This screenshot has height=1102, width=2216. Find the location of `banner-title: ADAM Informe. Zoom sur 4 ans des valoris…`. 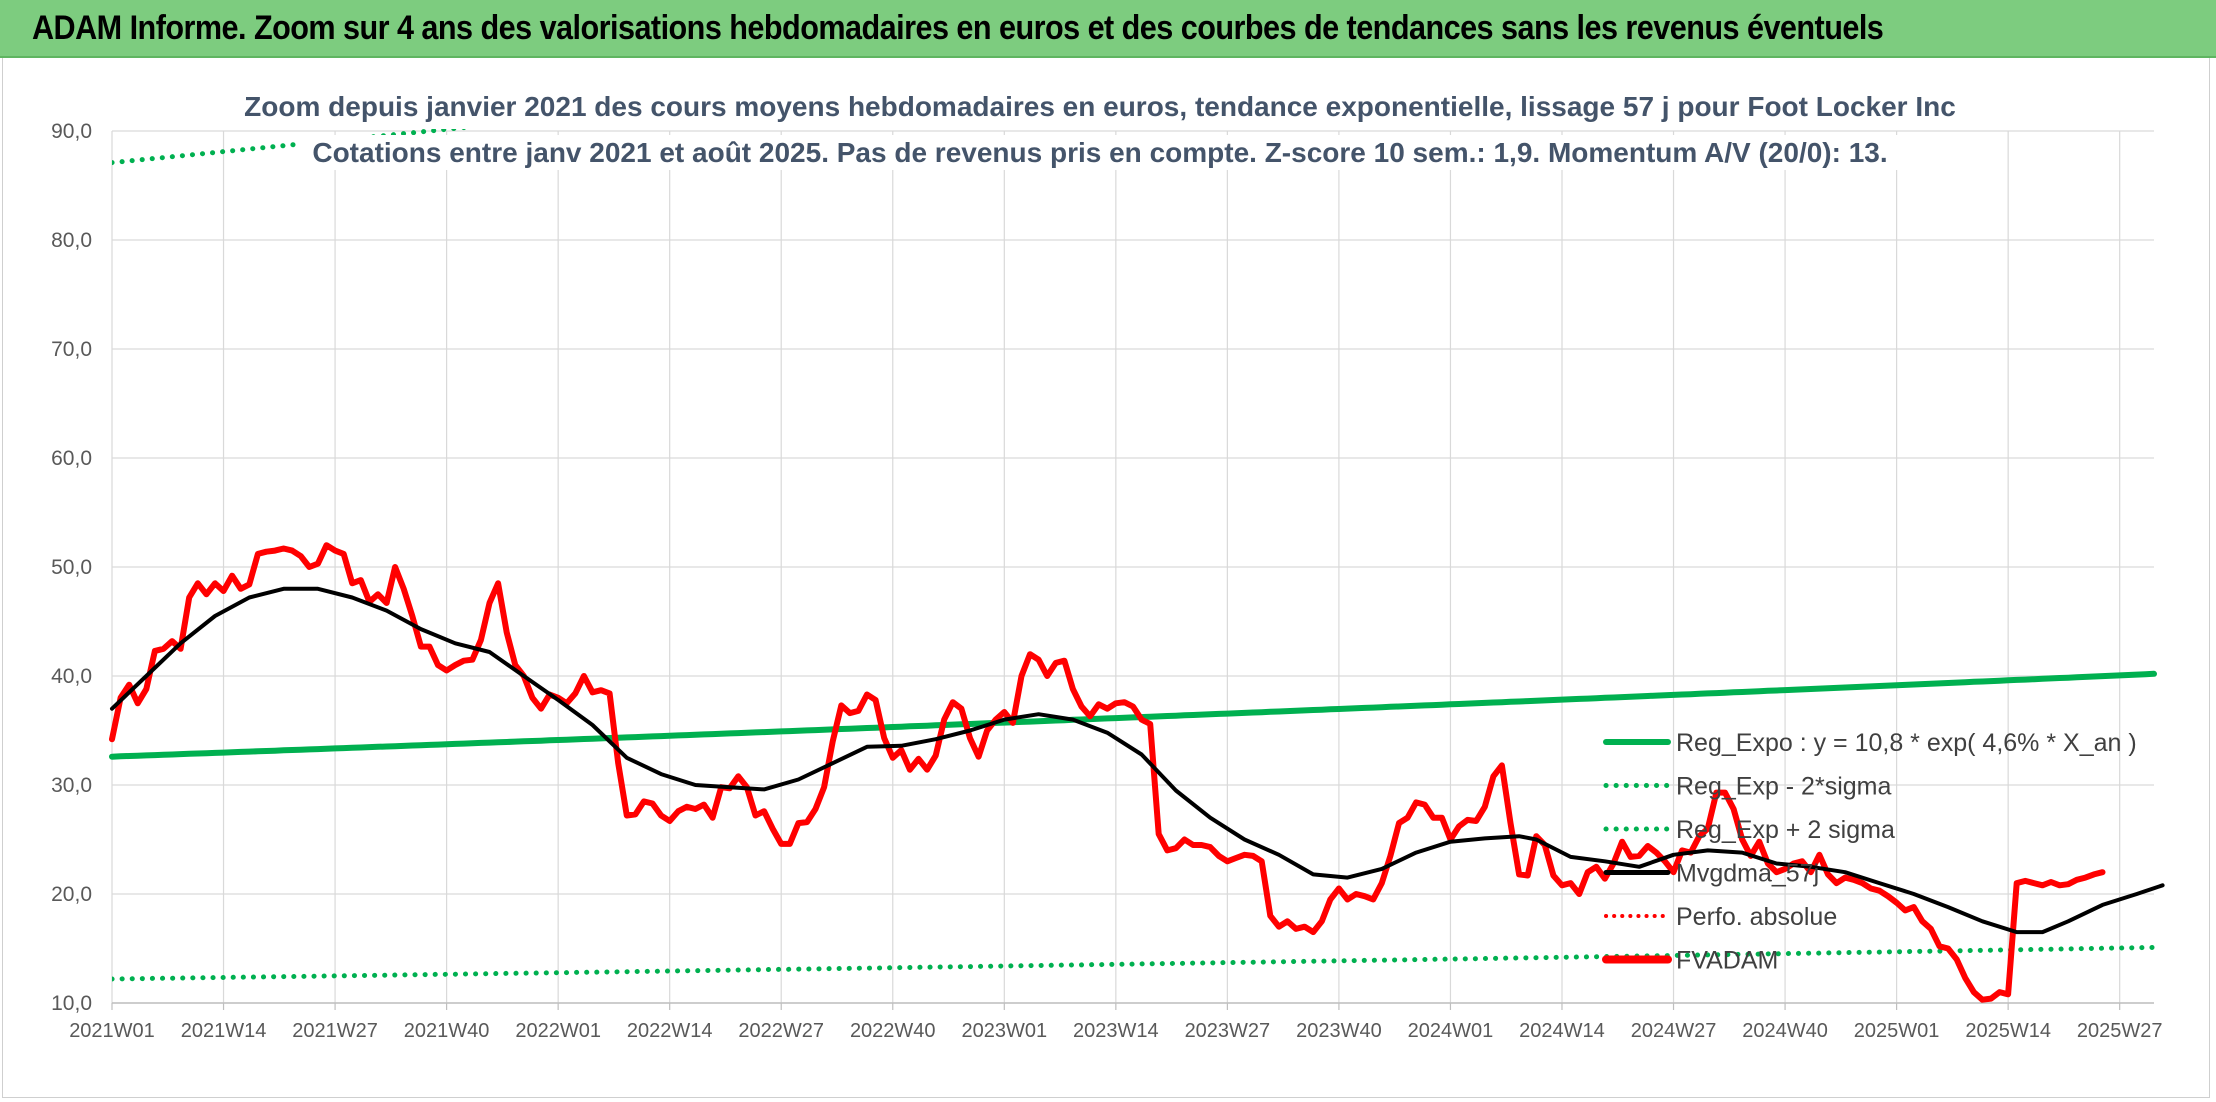

banner-title: ADAM Informe. Zoom sur 4 ans des valoris… is located at coordinates (958, 28).